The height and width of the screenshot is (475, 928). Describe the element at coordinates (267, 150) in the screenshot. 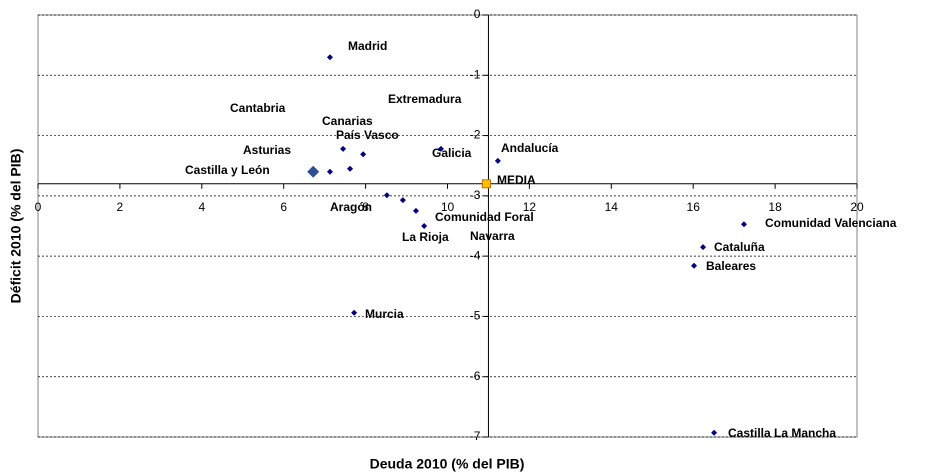

I see `point-label: Asturias` at that location.